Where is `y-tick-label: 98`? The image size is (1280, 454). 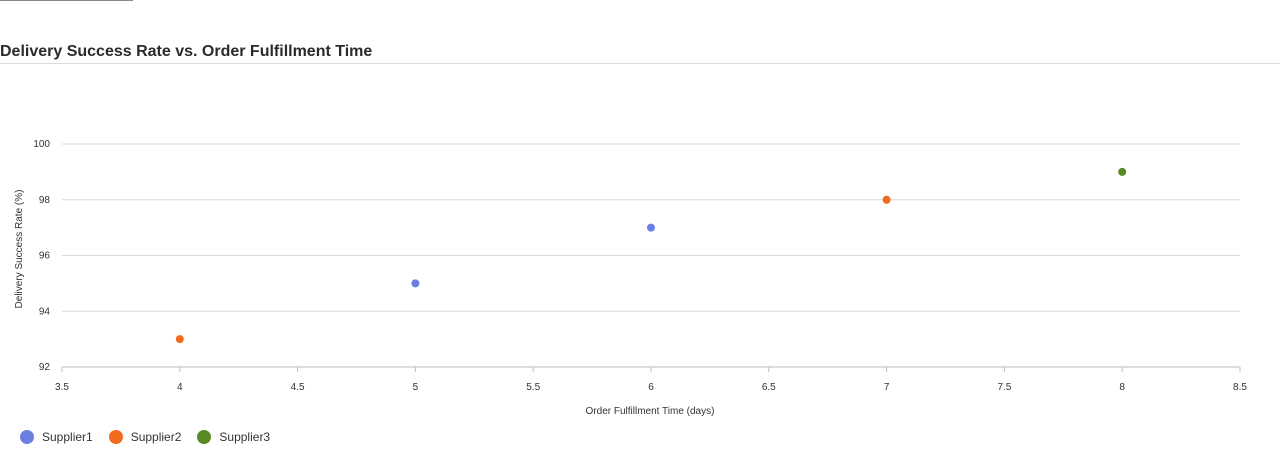 y-tick-label: 98 is located at coordinates (45, 200).